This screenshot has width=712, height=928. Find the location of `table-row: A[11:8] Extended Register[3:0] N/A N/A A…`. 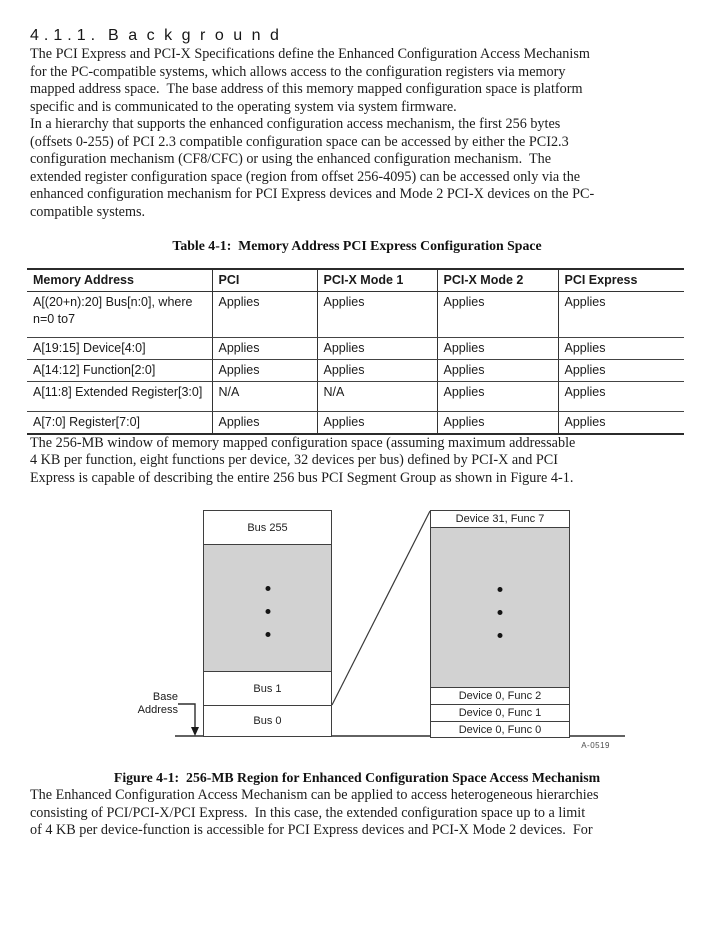

table-row: A[11:8] Extended Register[3:0] N/A N/A A… is located at coordinates (355, 396).